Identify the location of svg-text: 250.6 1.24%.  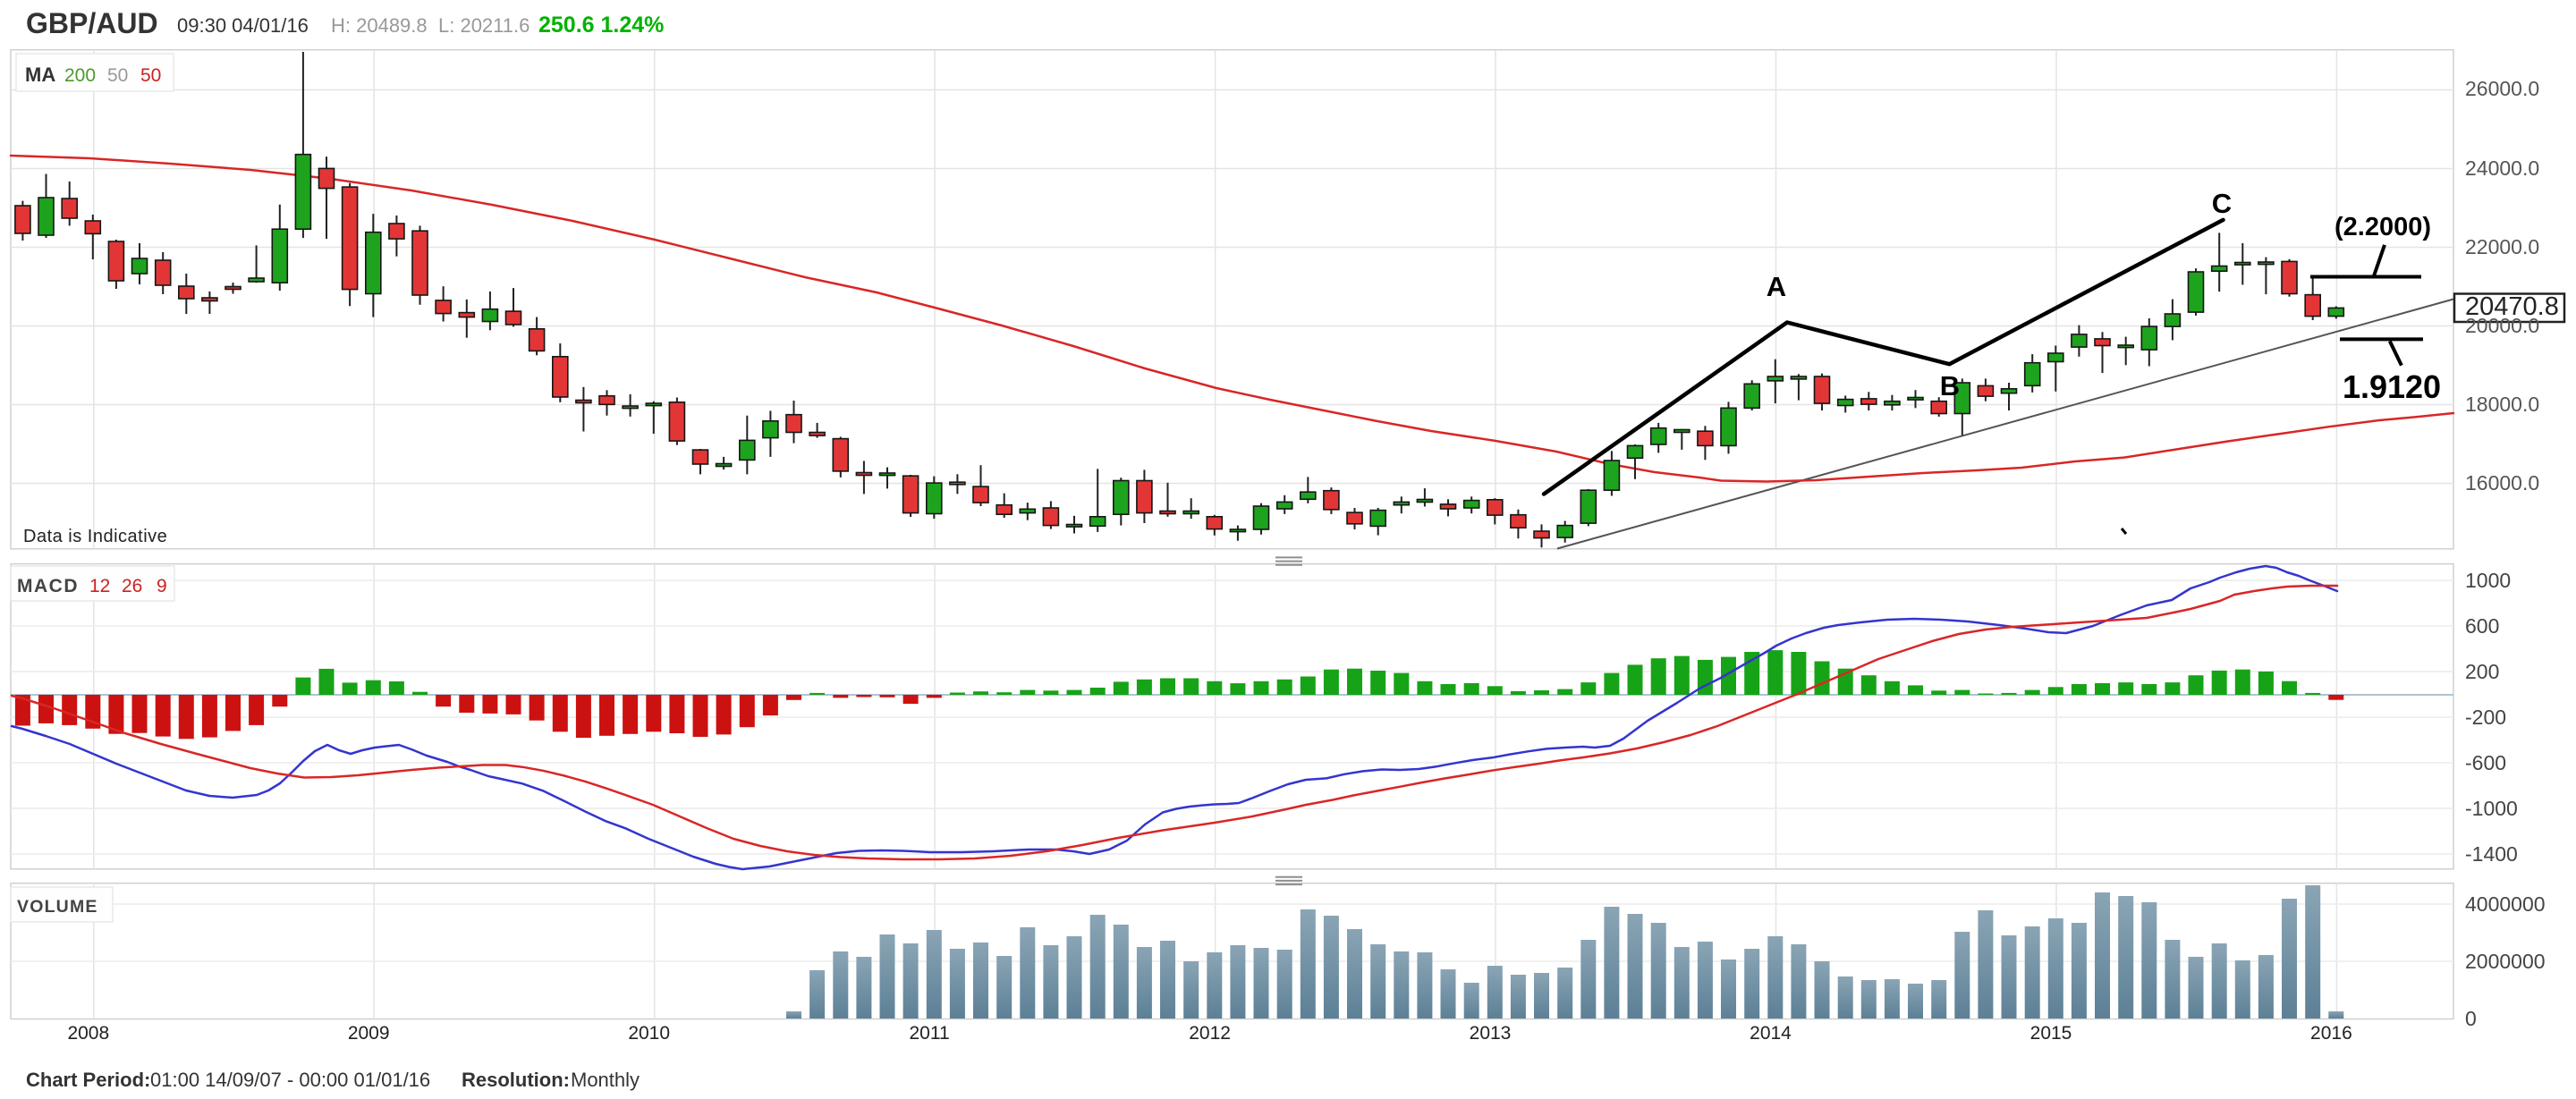
(601, 25).